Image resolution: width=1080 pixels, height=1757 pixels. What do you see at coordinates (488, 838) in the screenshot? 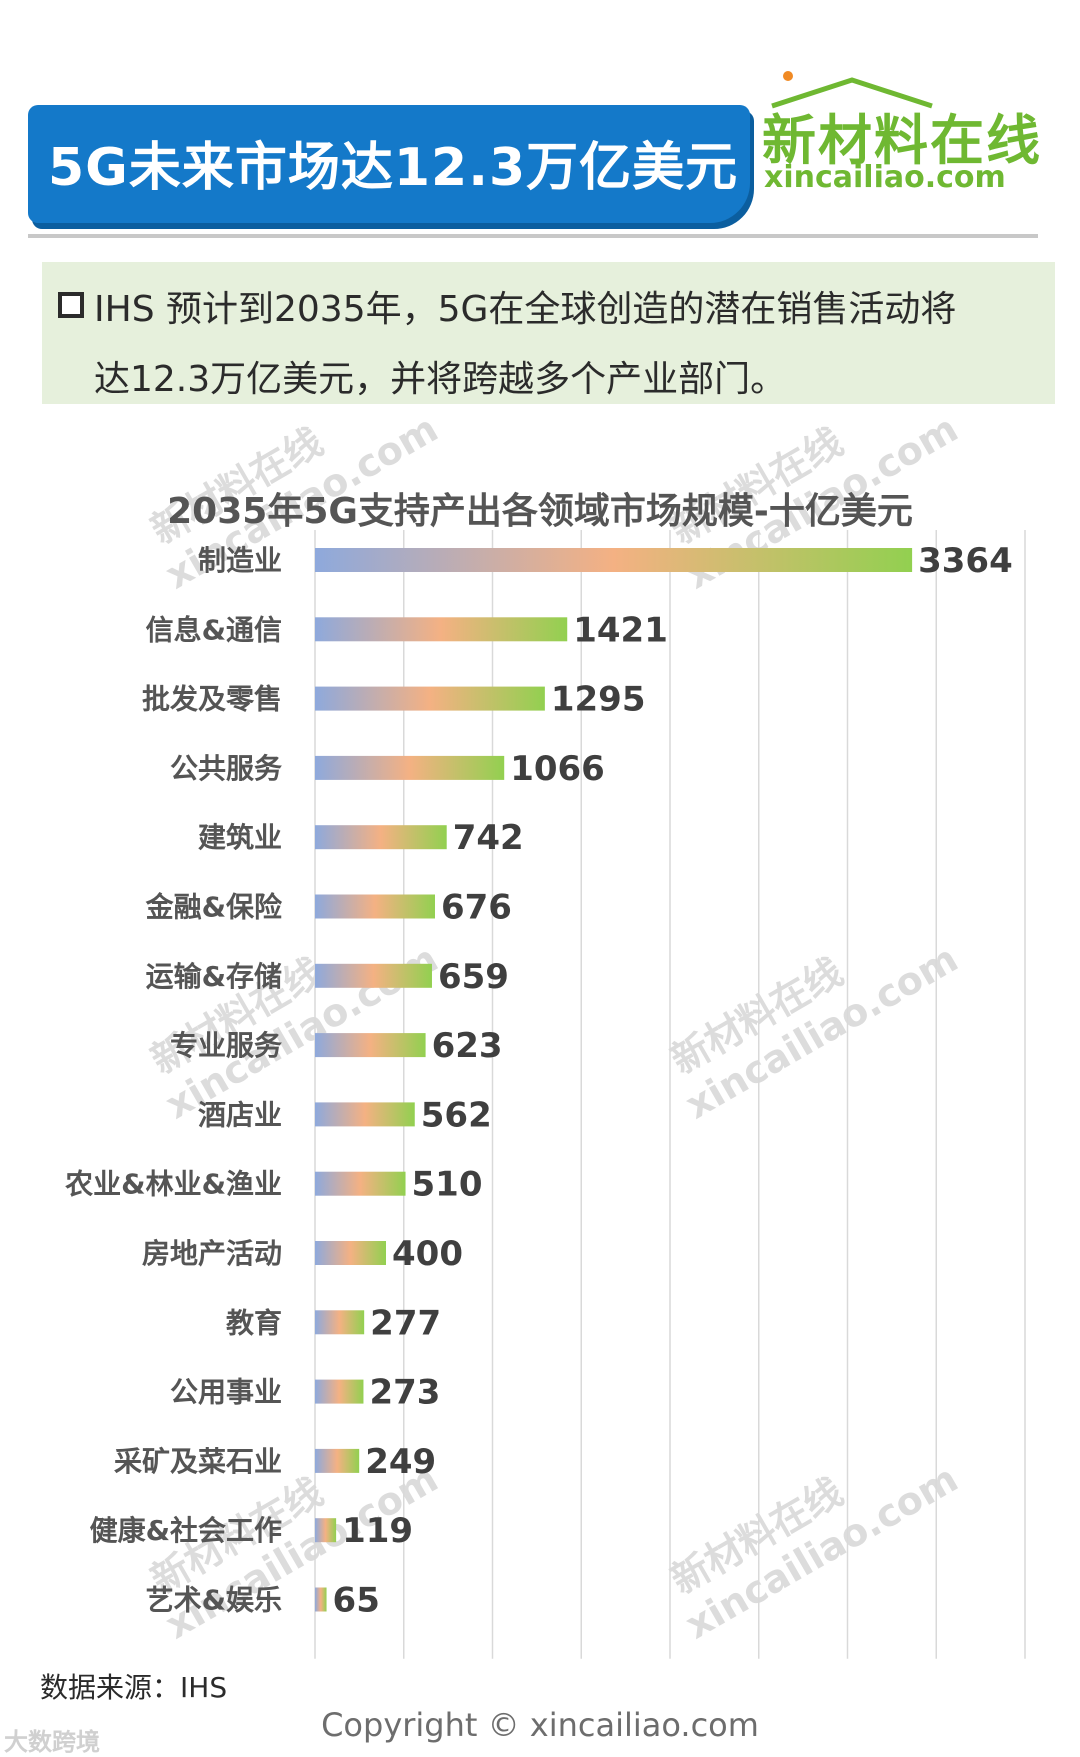
I see `data-label: 742` at bounding box center [488, 838].